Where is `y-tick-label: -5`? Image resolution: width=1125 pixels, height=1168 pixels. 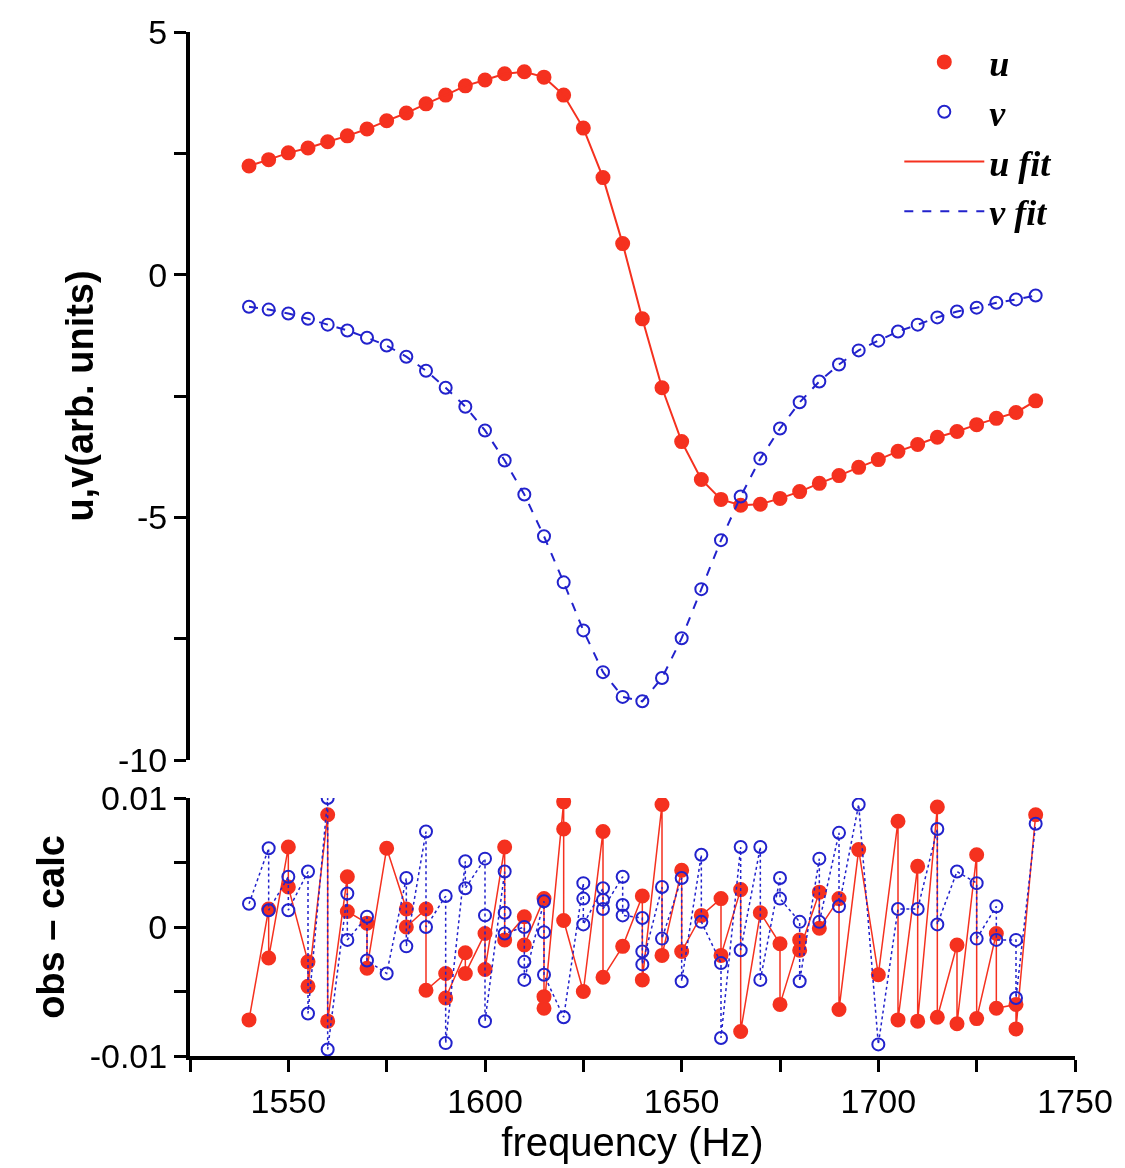
y-tick-label: -5 is located at coordinates (152, 517).